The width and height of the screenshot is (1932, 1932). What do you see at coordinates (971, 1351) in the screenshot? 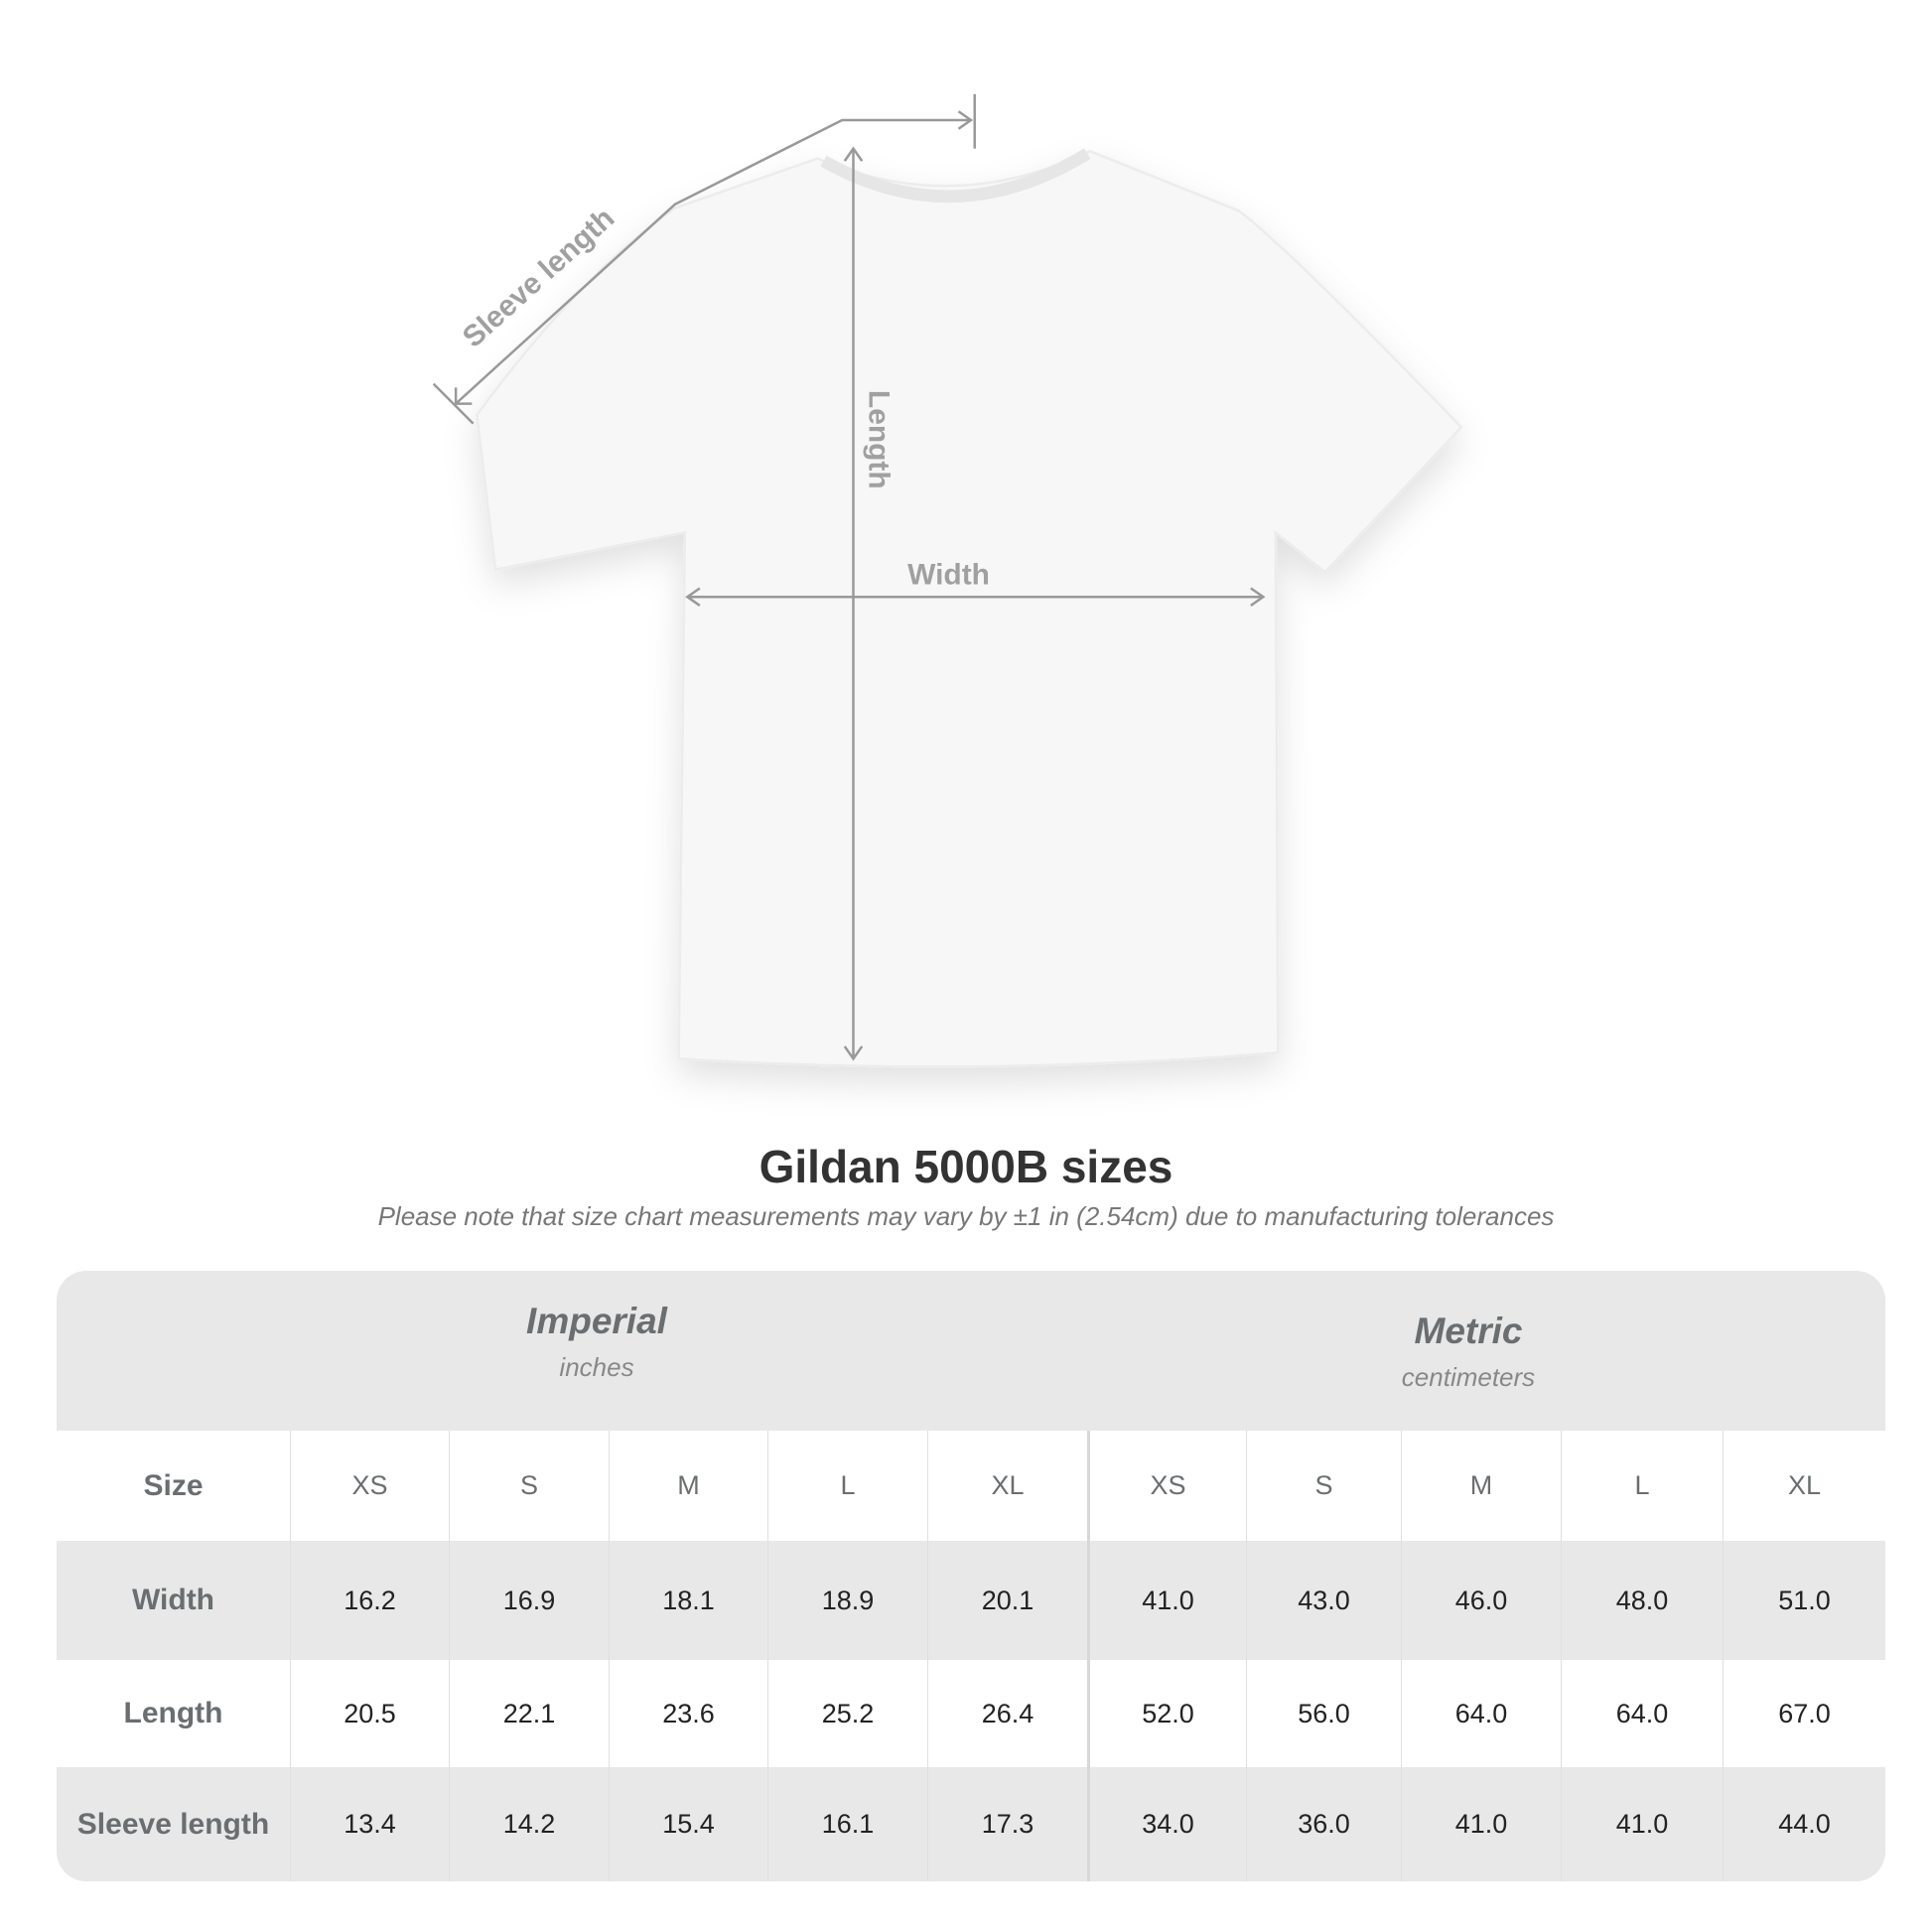
I see `unit-header: Imperial inches Metric centimeters` at bounding box center [971, 1351].